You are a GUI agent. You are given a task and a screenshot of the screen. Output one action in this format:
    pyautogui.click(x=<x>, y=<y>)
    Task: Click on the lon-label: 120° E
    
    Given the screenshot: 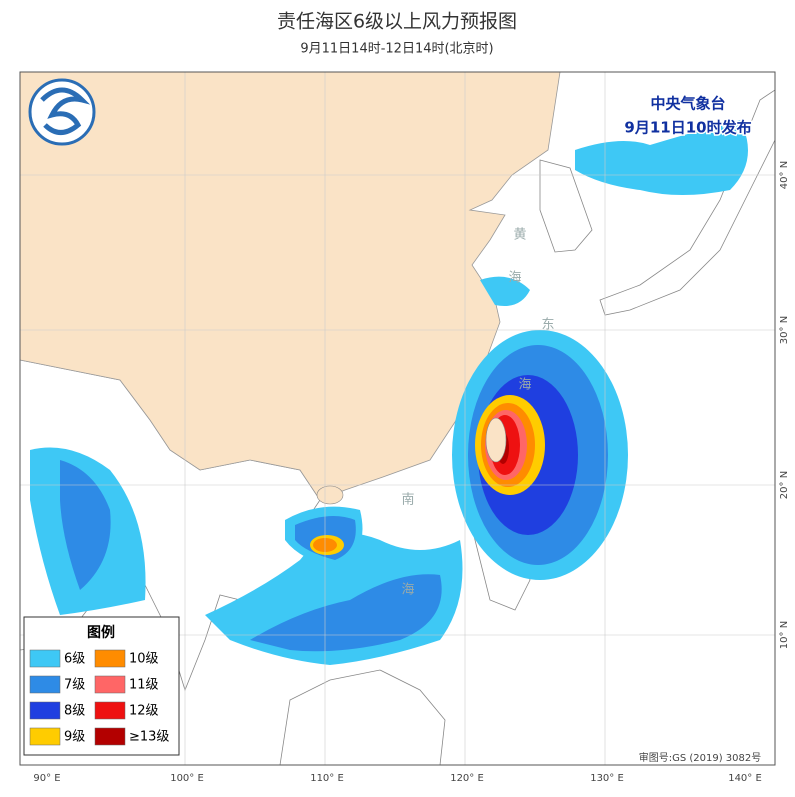 What is the action you would take?
    pyautogui.click(x=467, y=778)
    